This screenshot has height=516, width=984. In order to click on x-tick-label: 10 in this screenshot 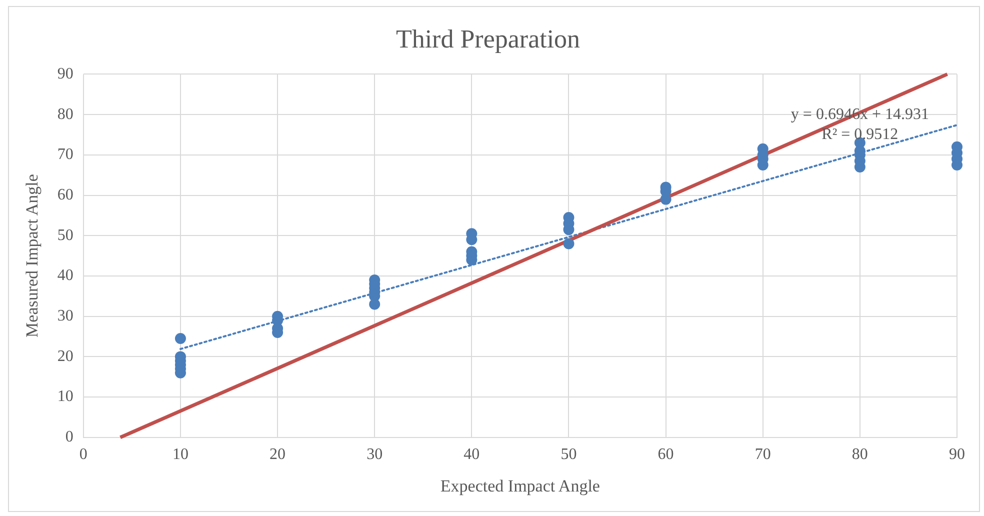, I will do `click(180, 455)`.